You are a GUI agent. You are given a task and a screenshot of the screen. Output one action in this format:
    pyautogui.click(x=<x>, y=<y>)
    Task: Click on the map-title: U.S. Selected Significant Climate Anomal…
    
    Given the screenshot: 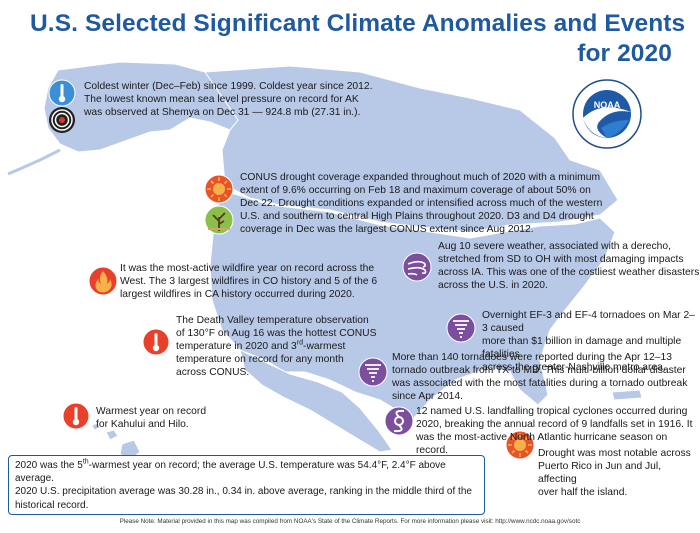 What is the action you would take?
    pyautogui.click(x=358, y=23)
    